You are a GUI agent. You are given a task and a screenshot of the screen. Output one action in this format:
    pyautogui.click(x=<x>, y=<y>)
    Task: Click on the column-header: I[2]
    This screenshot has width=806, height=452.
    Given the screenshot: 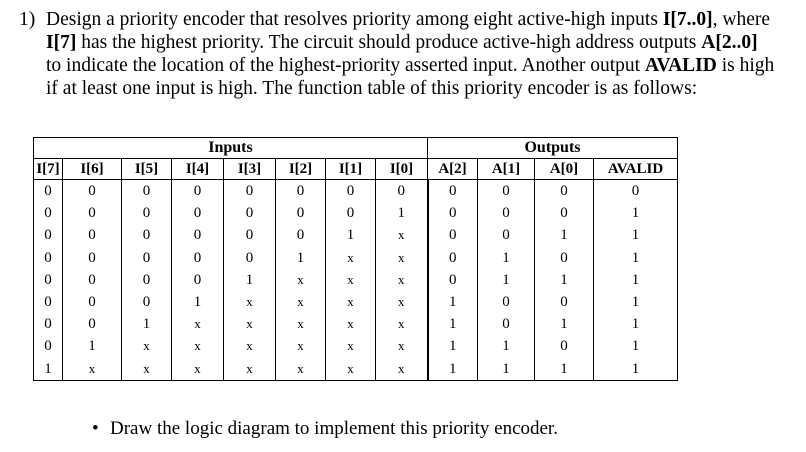 What is the action you would take?
    pyautogui.click(x=300, y=169)
    